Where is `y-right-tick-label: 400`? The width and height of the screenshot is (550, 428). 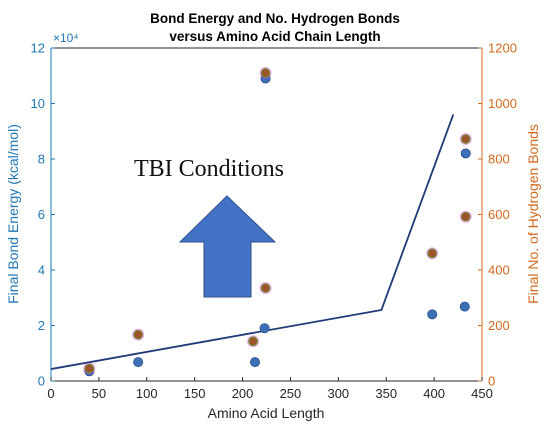 y-right-tick-label: 400 is located at coordinates (499, 270).